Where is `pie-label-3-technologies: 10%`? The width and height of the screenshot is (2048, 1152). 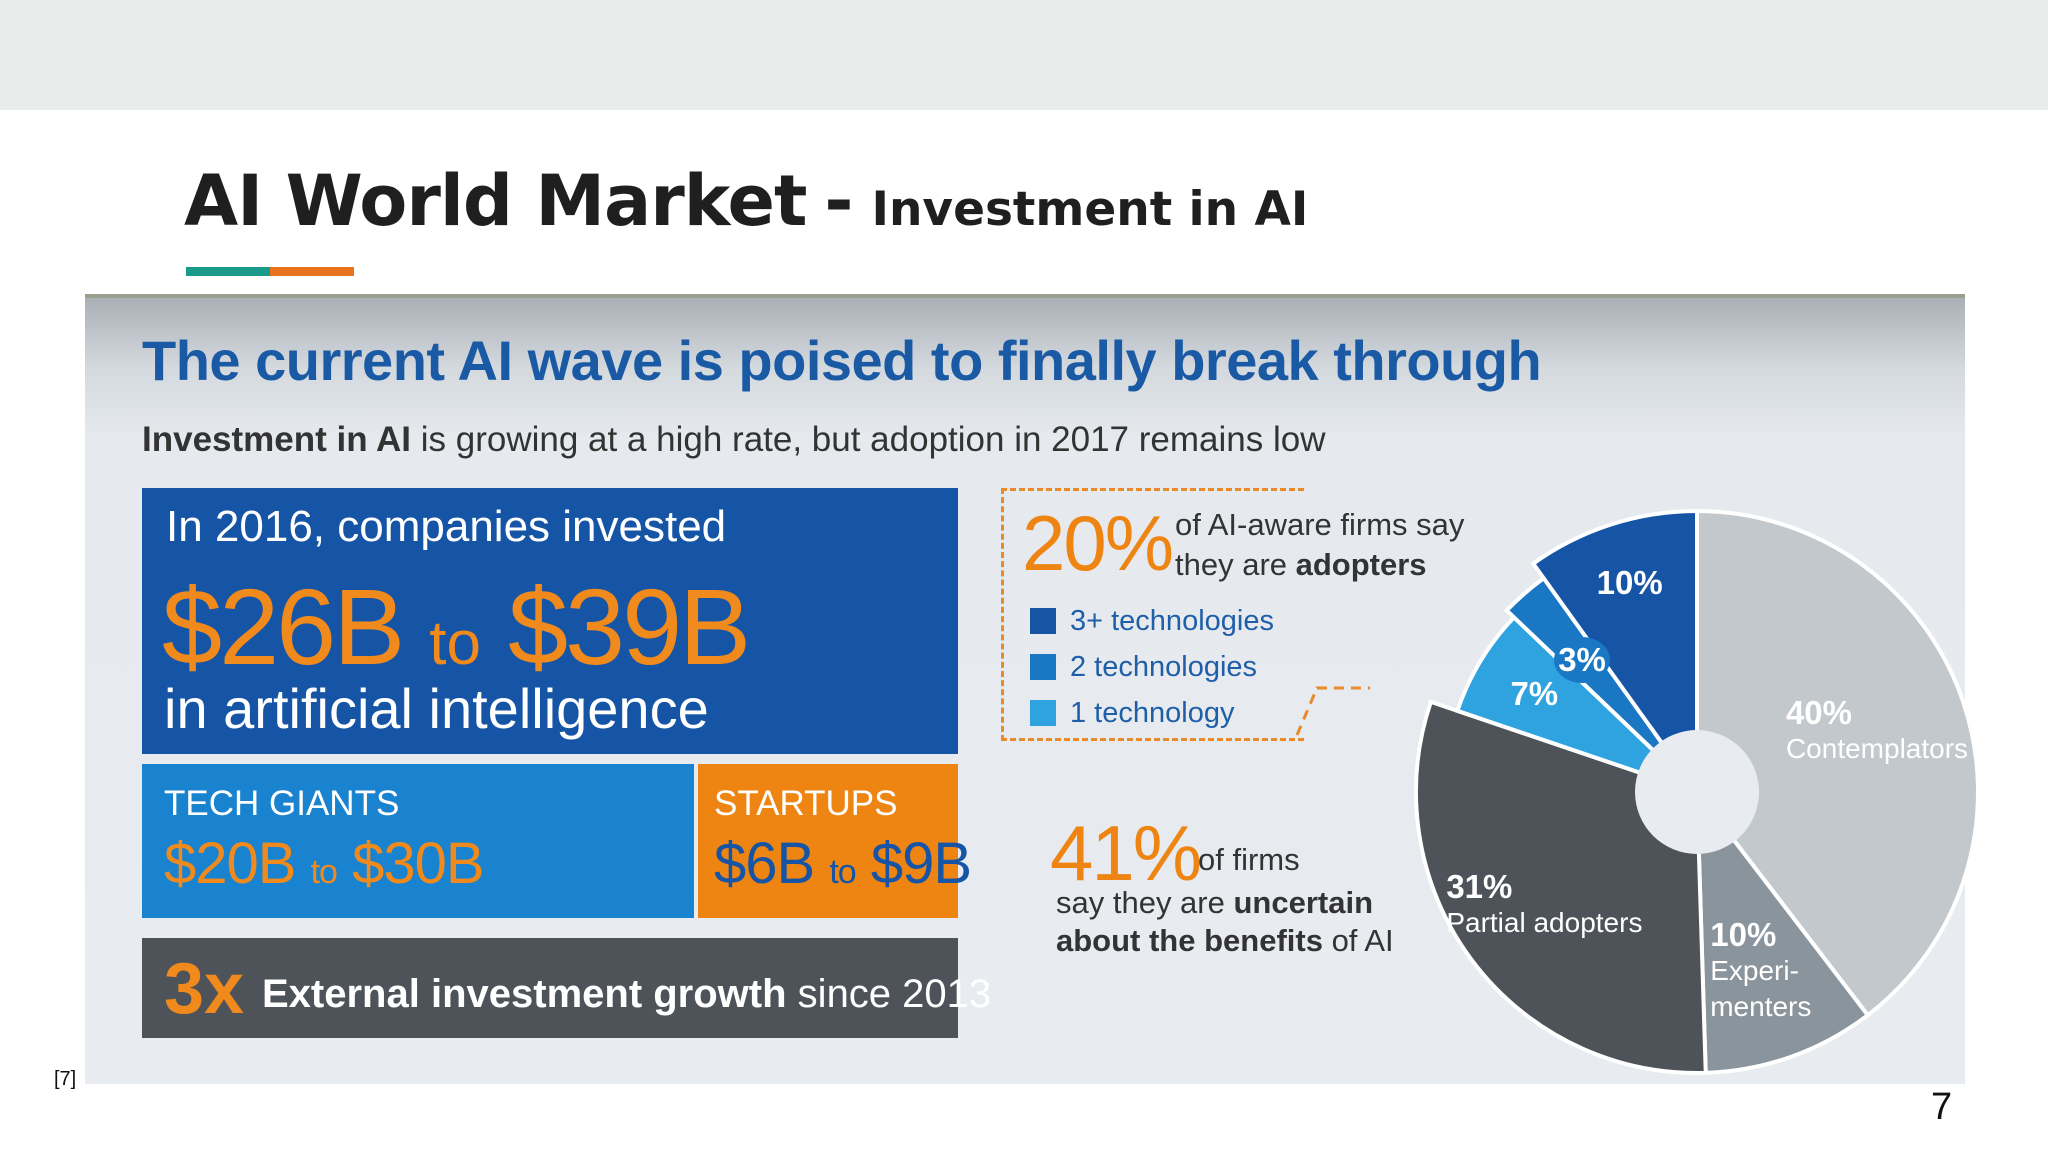 pie-label-3-technologies: 10% is located at coordinates (1629, 582).